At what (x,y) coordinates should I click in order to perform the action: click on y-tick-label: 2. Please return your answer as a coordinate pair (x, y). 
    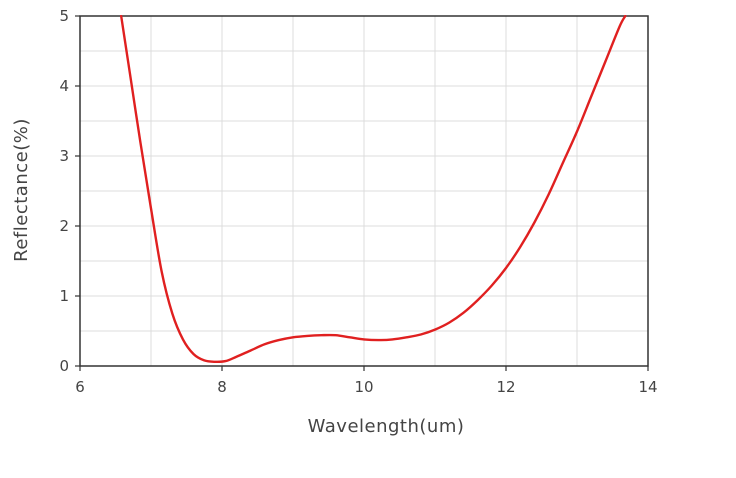
    Looking at the image, I should click on (64, 226).